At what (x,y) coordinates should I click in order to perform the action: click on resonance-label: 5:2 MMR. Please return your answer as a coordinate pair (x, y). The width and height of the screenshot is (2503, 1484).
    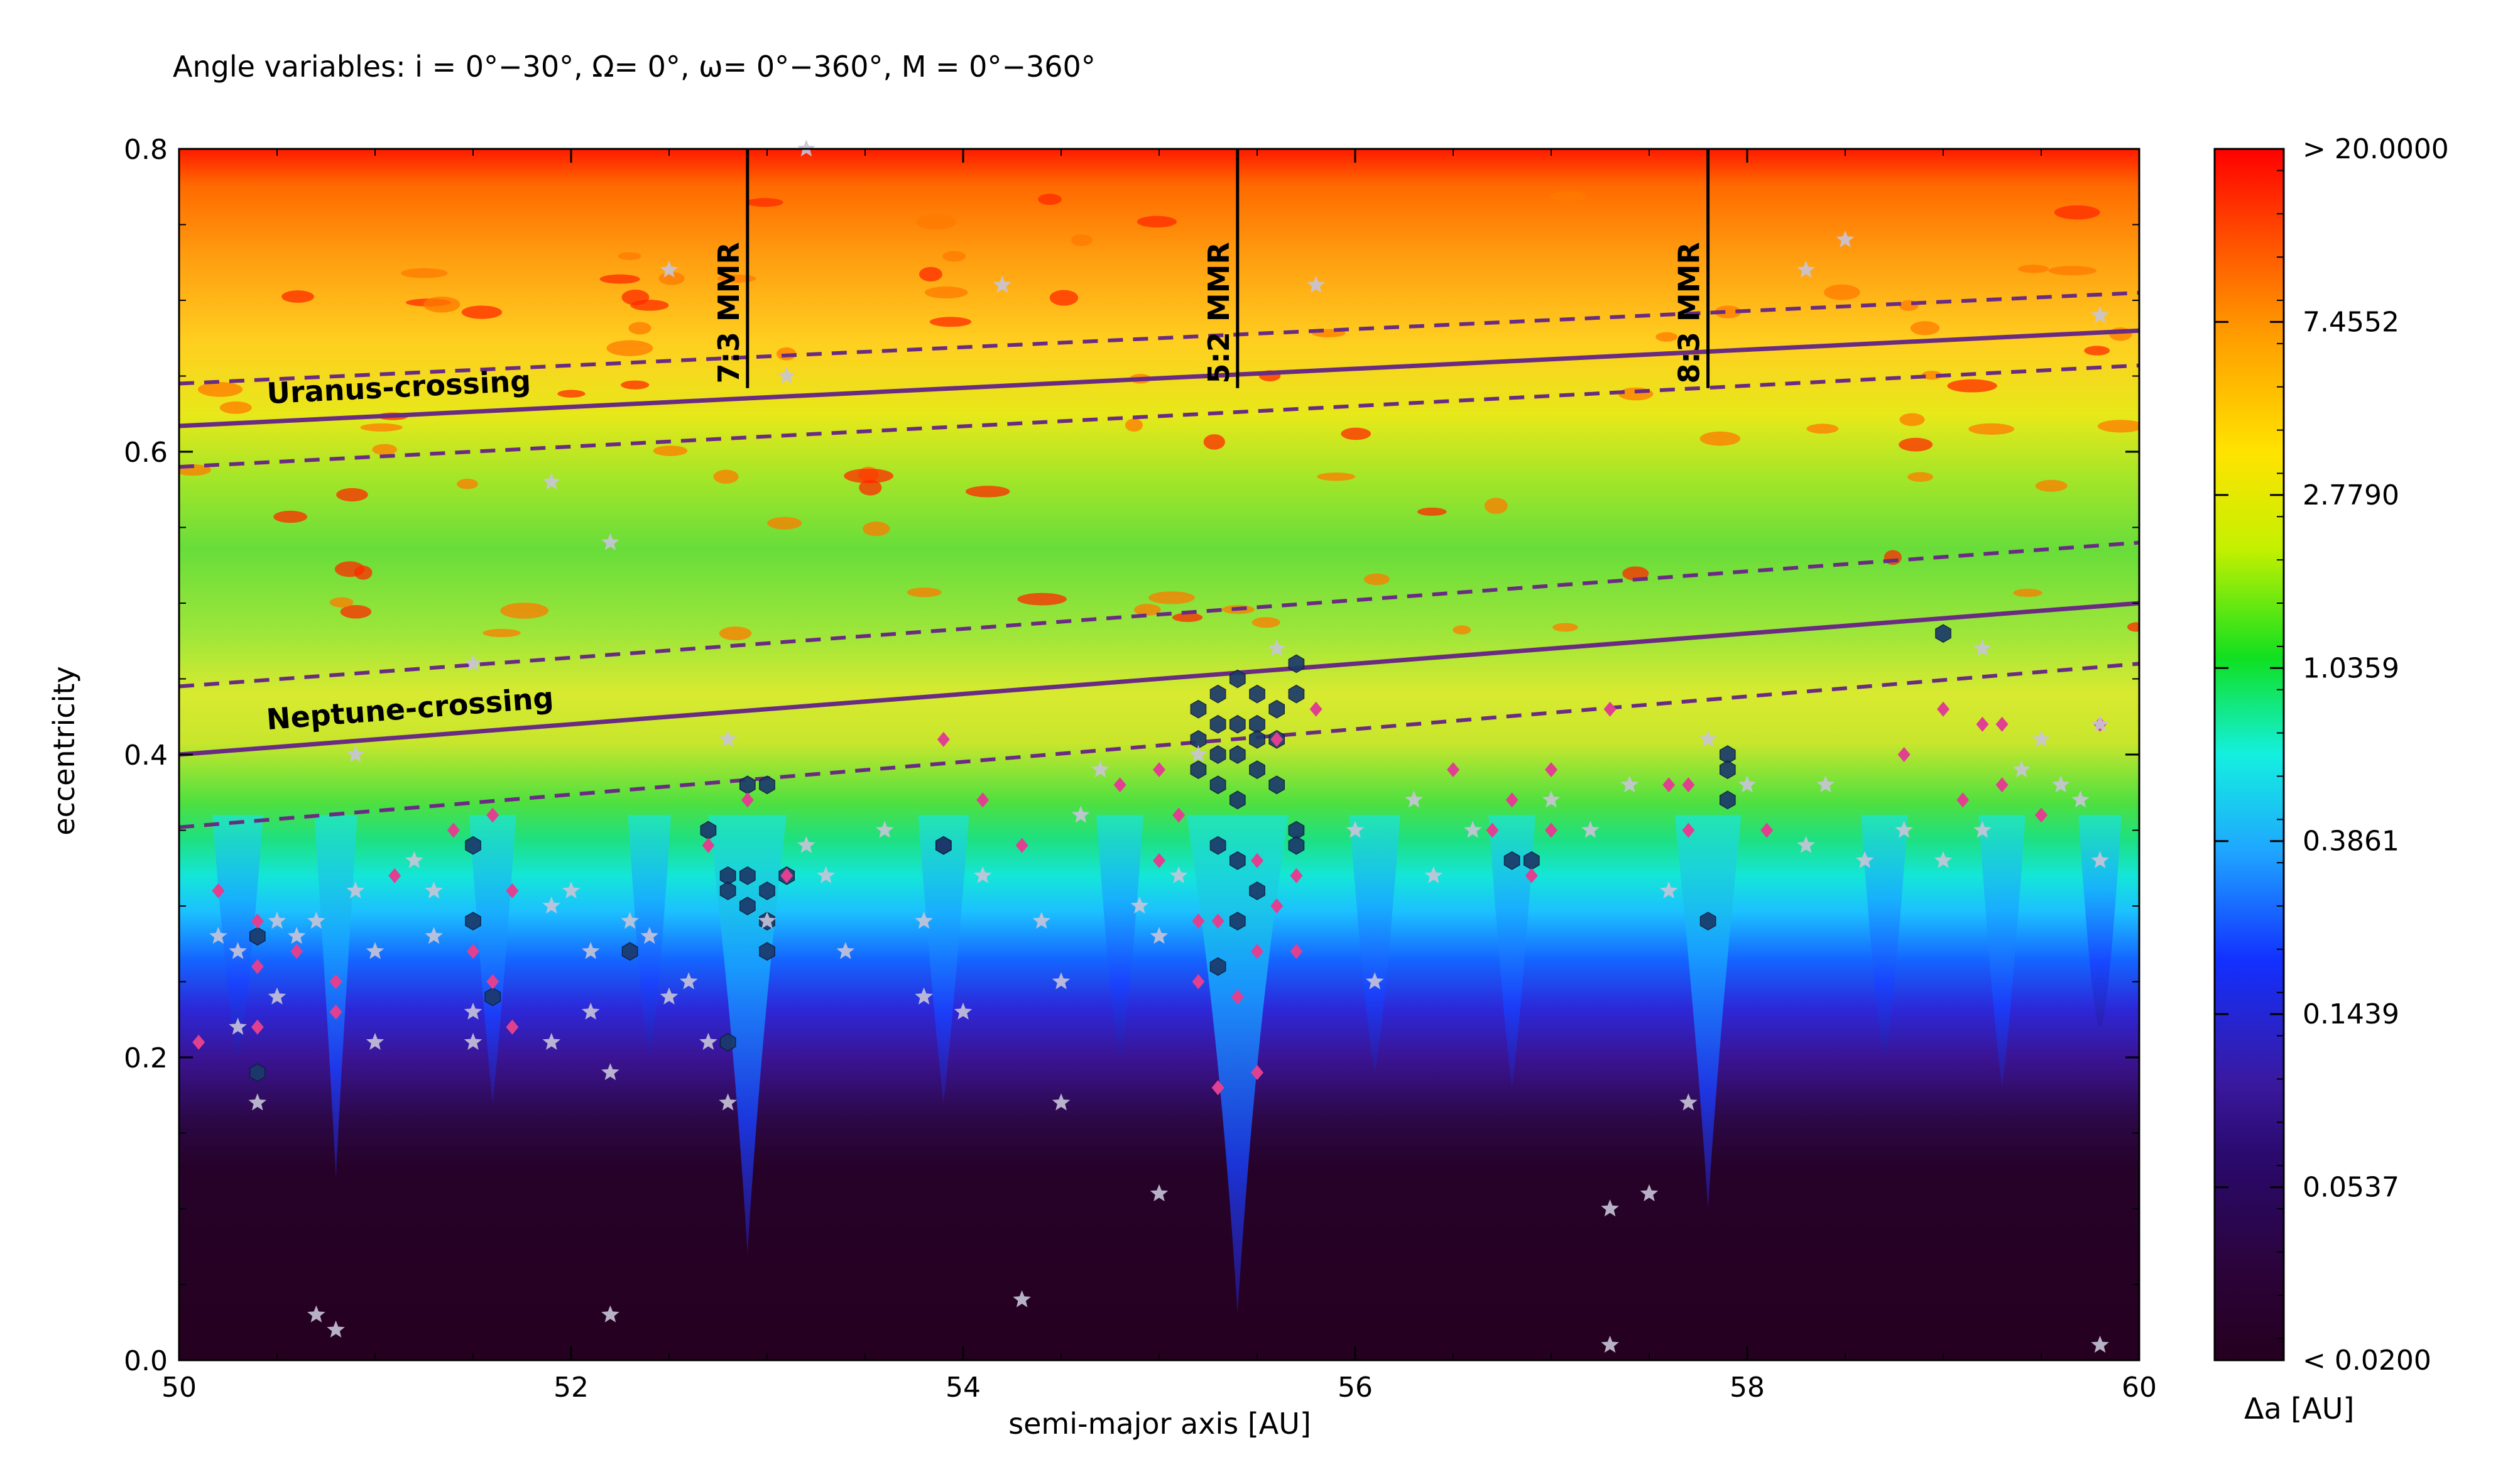
    Looking at the image, I should click on (1219, 312).